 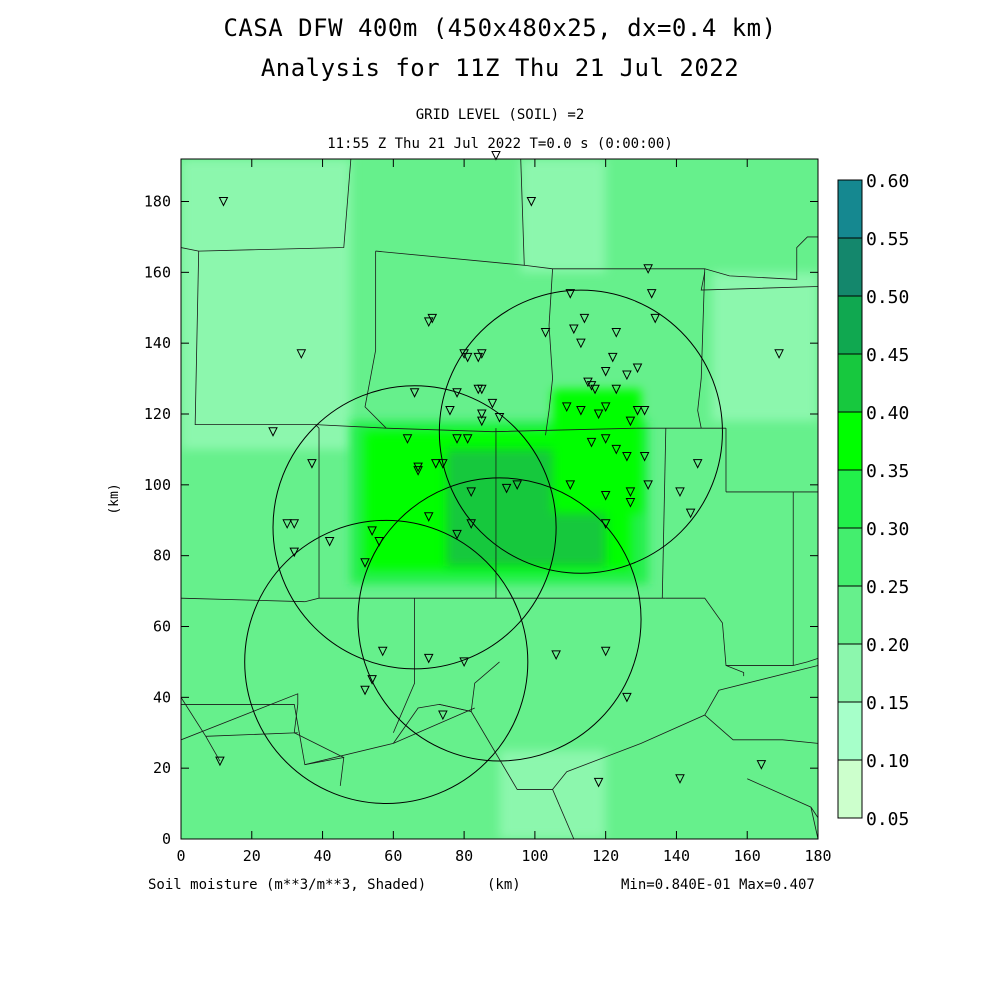 I want to click on colorbar-label-0: 0.05, so click(x=887, y=819).